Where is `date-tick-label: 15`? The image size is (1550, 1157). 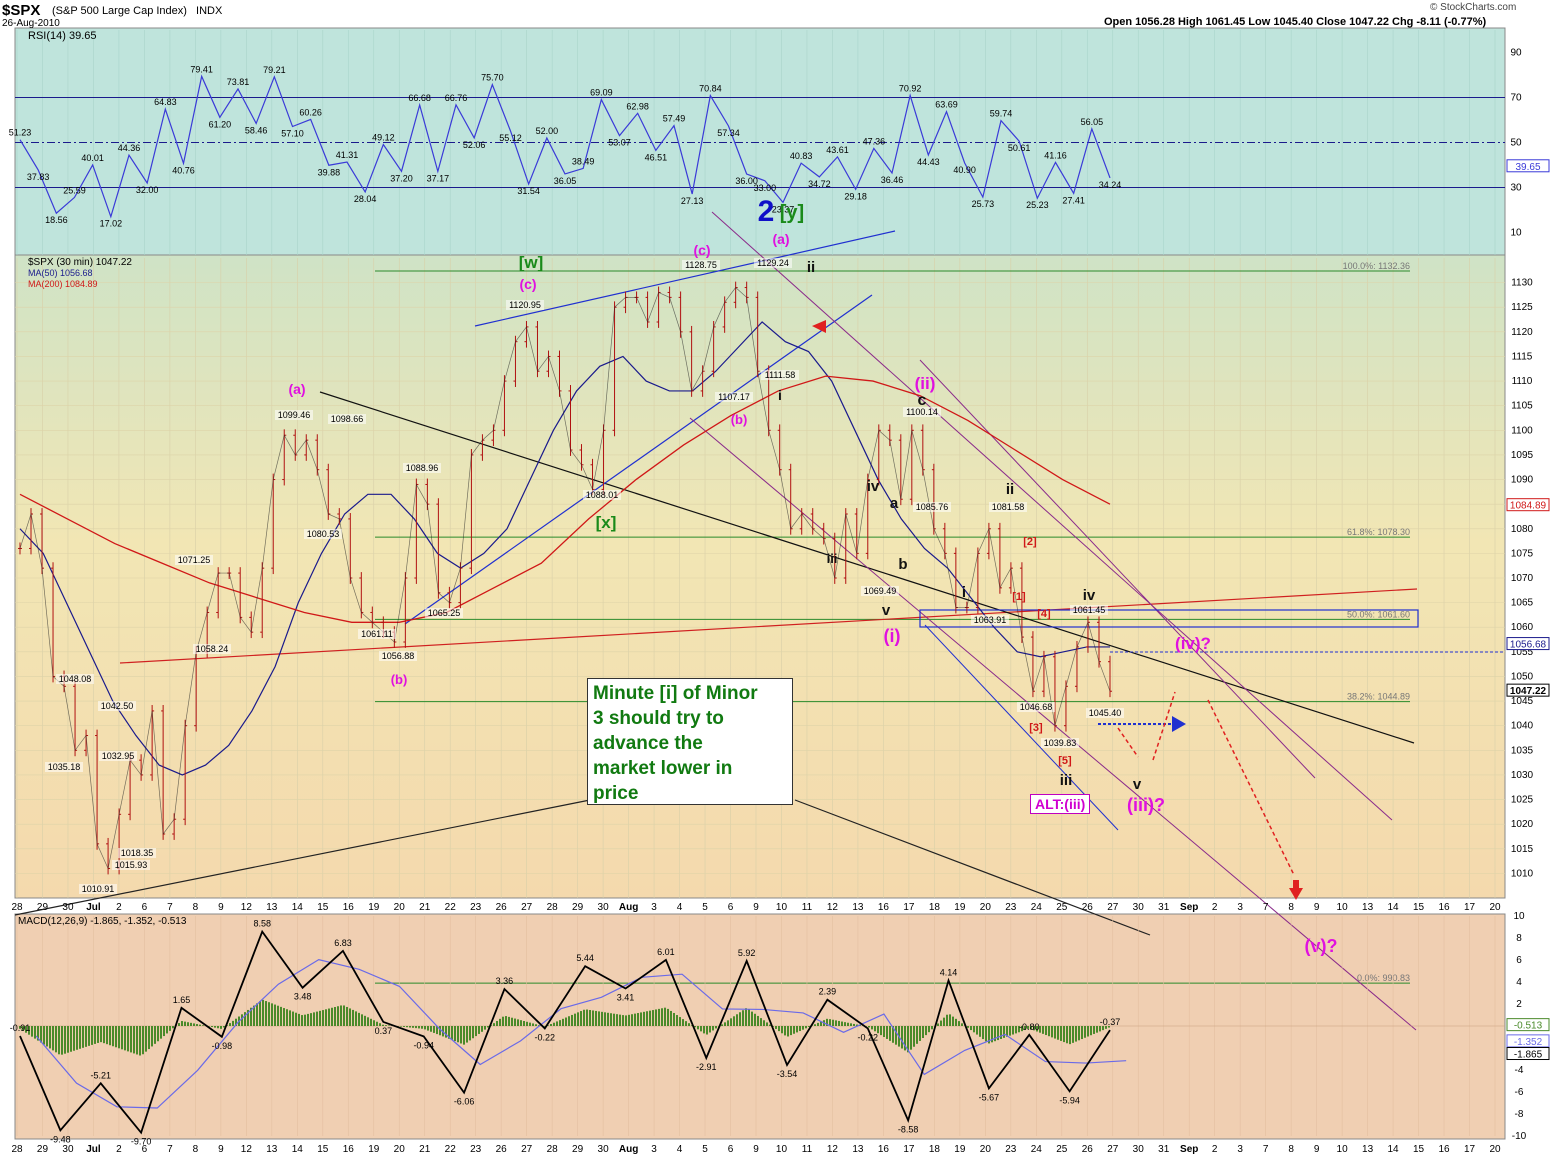
date-tick-label: 15 is located at coordinates (1419, 1149).